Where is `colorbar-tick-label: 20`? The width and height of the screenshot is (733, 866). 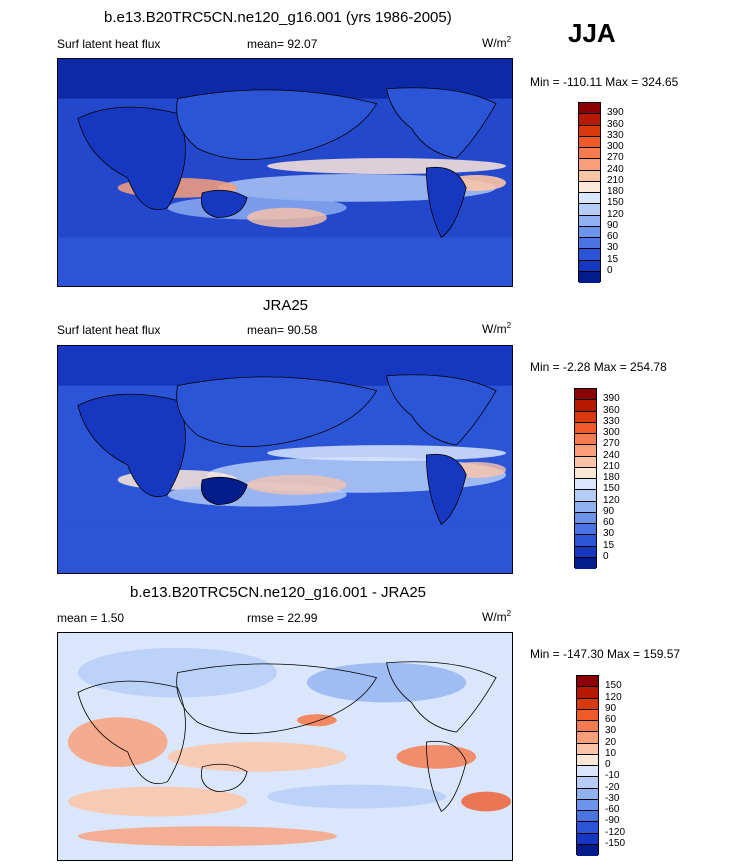 colorbar-tick-label: 20 is located at coordinates (611, 742).